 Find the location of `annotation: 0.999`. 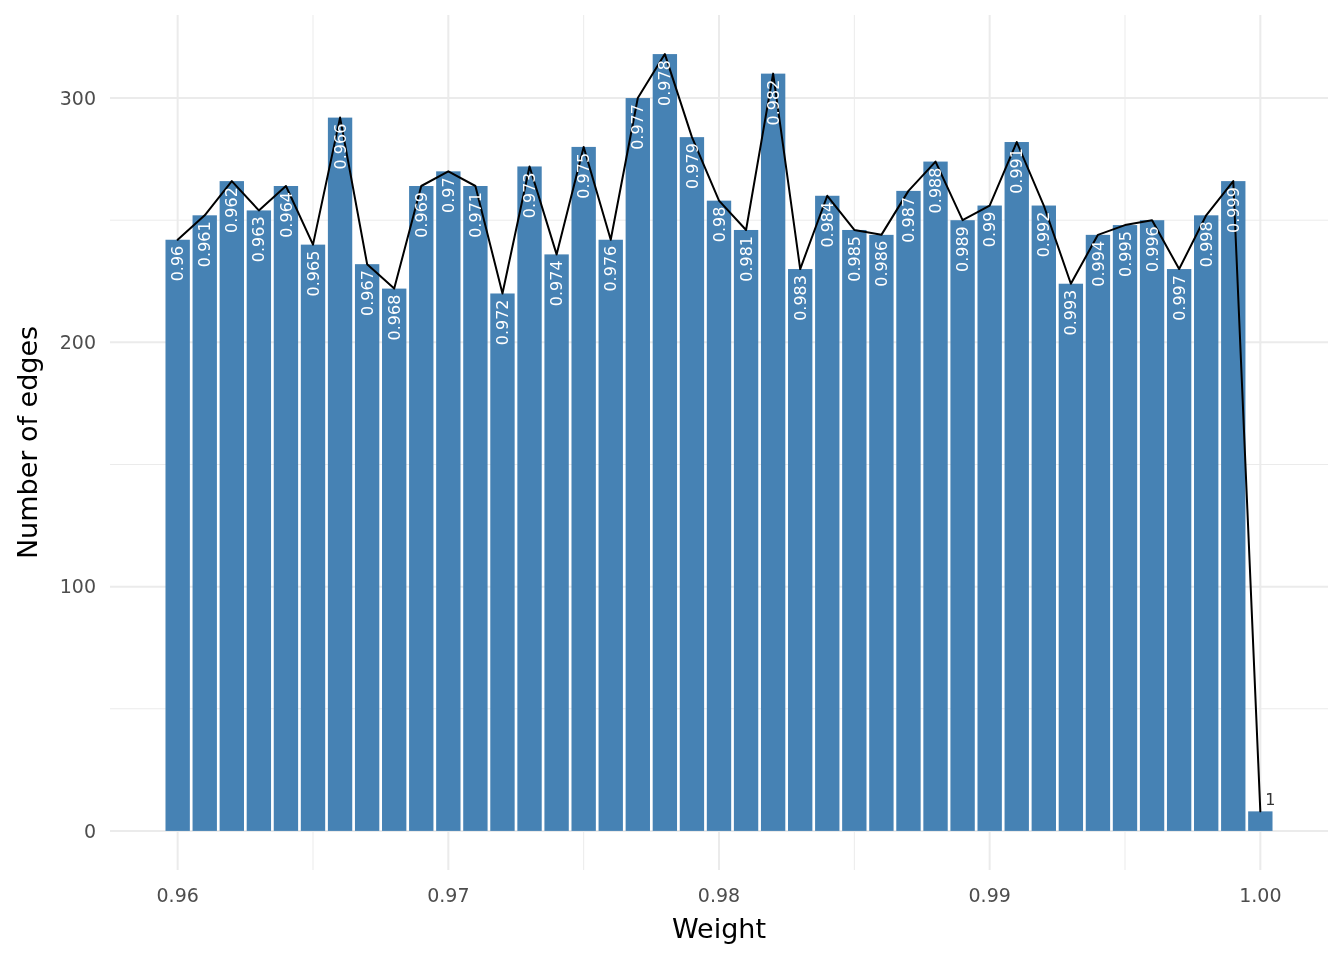

annotation: 0.999 is located at coordinates (1233, 210).